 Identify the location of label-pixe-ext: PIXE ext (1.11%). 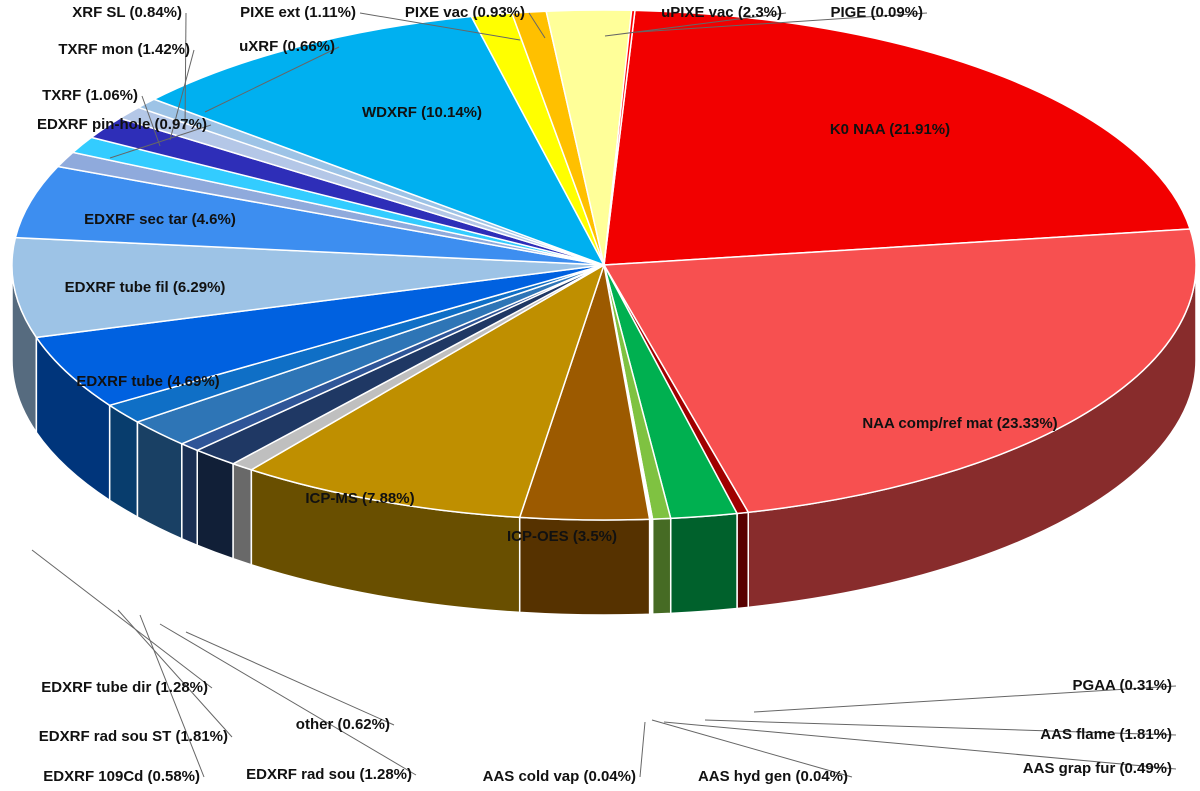
(298, 12).